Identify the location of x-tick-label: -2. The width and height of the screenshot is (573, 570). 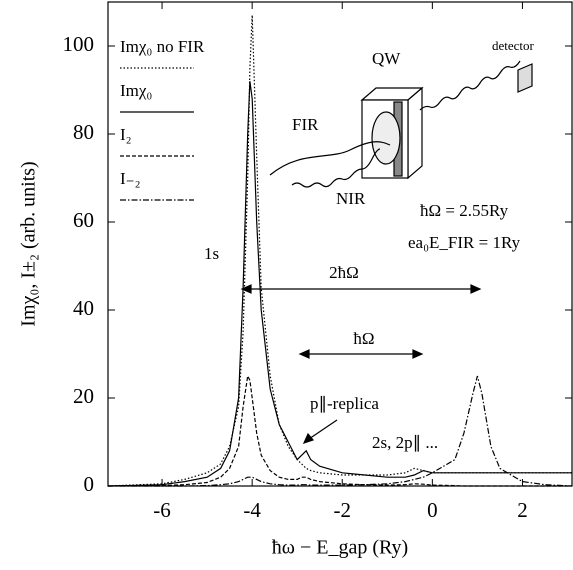
(343, 510).